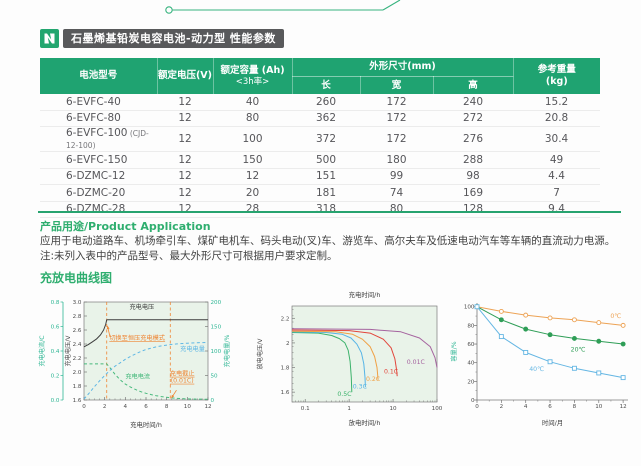 Image resolution: width=641 pixels, height=466 pixels. I want to click on cell-capacity: 40, so click(252, 102).